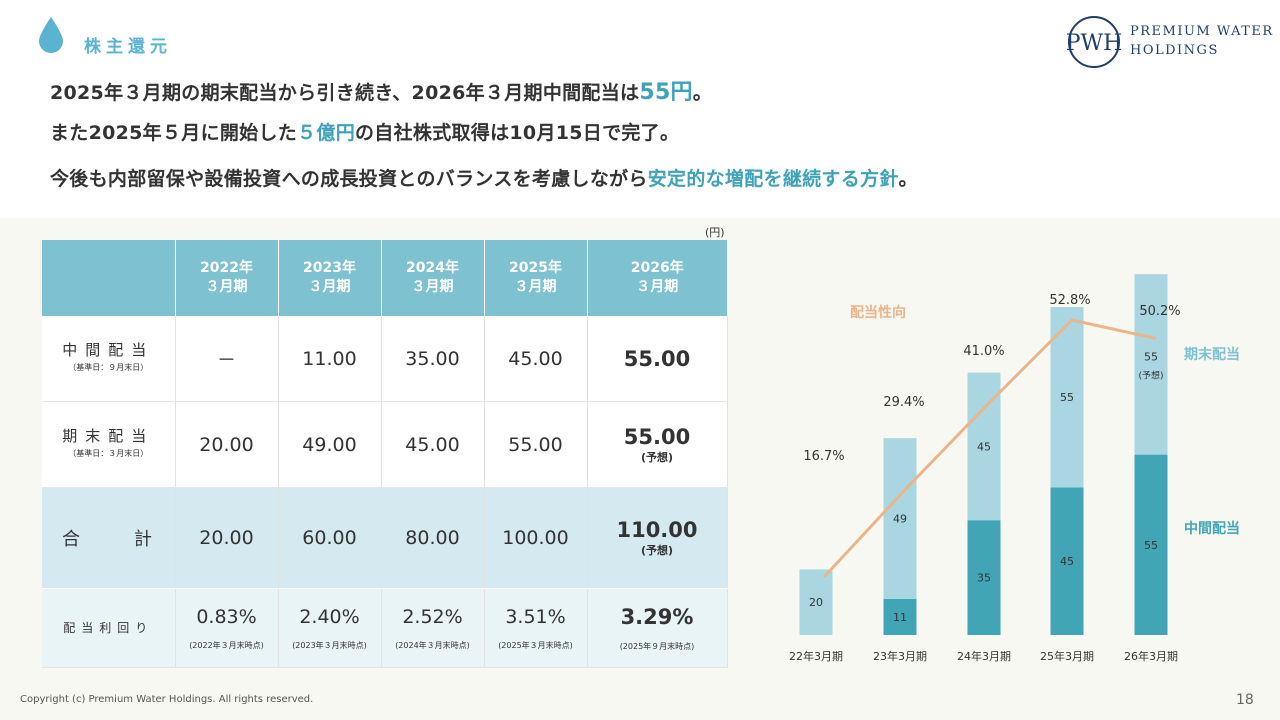 This screenshot has height=720, width=1280. Describe the element at coordinates (227, 278) in the screenshot. I see `header-2022: 2022年 ３月期` at that location.